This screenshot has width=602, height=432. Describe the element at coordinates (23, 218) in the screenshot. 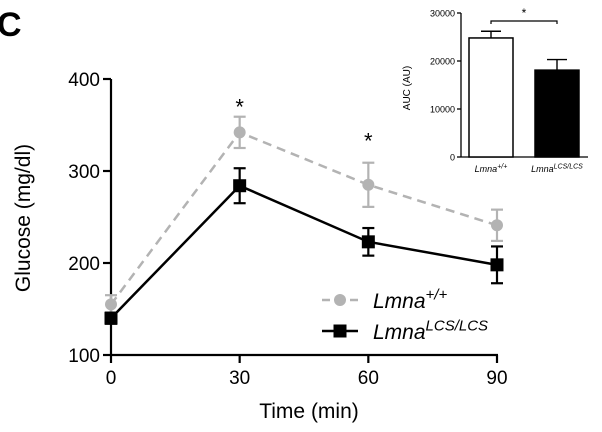

I see `y-axis-title: Glucose (mg/dl)` at that location.